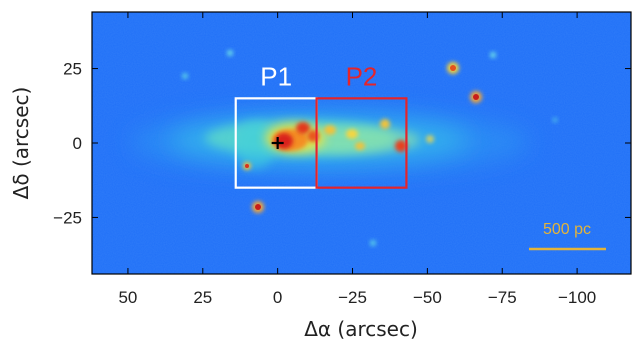 This screenshot has height=345, width=643. Describe the element at coordinates (127, 297) in the screenshot. I see `x-tick-label: 50` at that location.